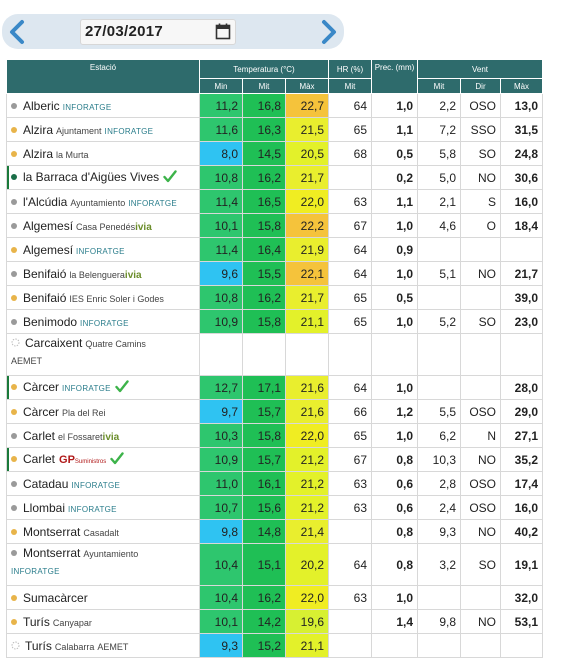  I want to click on table-row: Carcaixent Quatre Camins AEMET, so click(274, 354).